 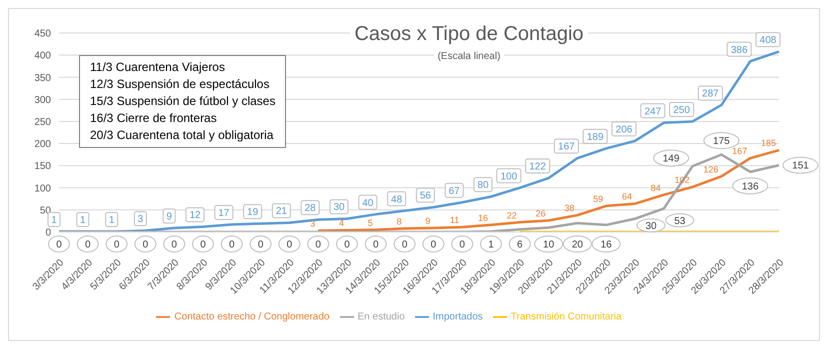 I want to click on data-label: 408, so click(x=768, y=40).